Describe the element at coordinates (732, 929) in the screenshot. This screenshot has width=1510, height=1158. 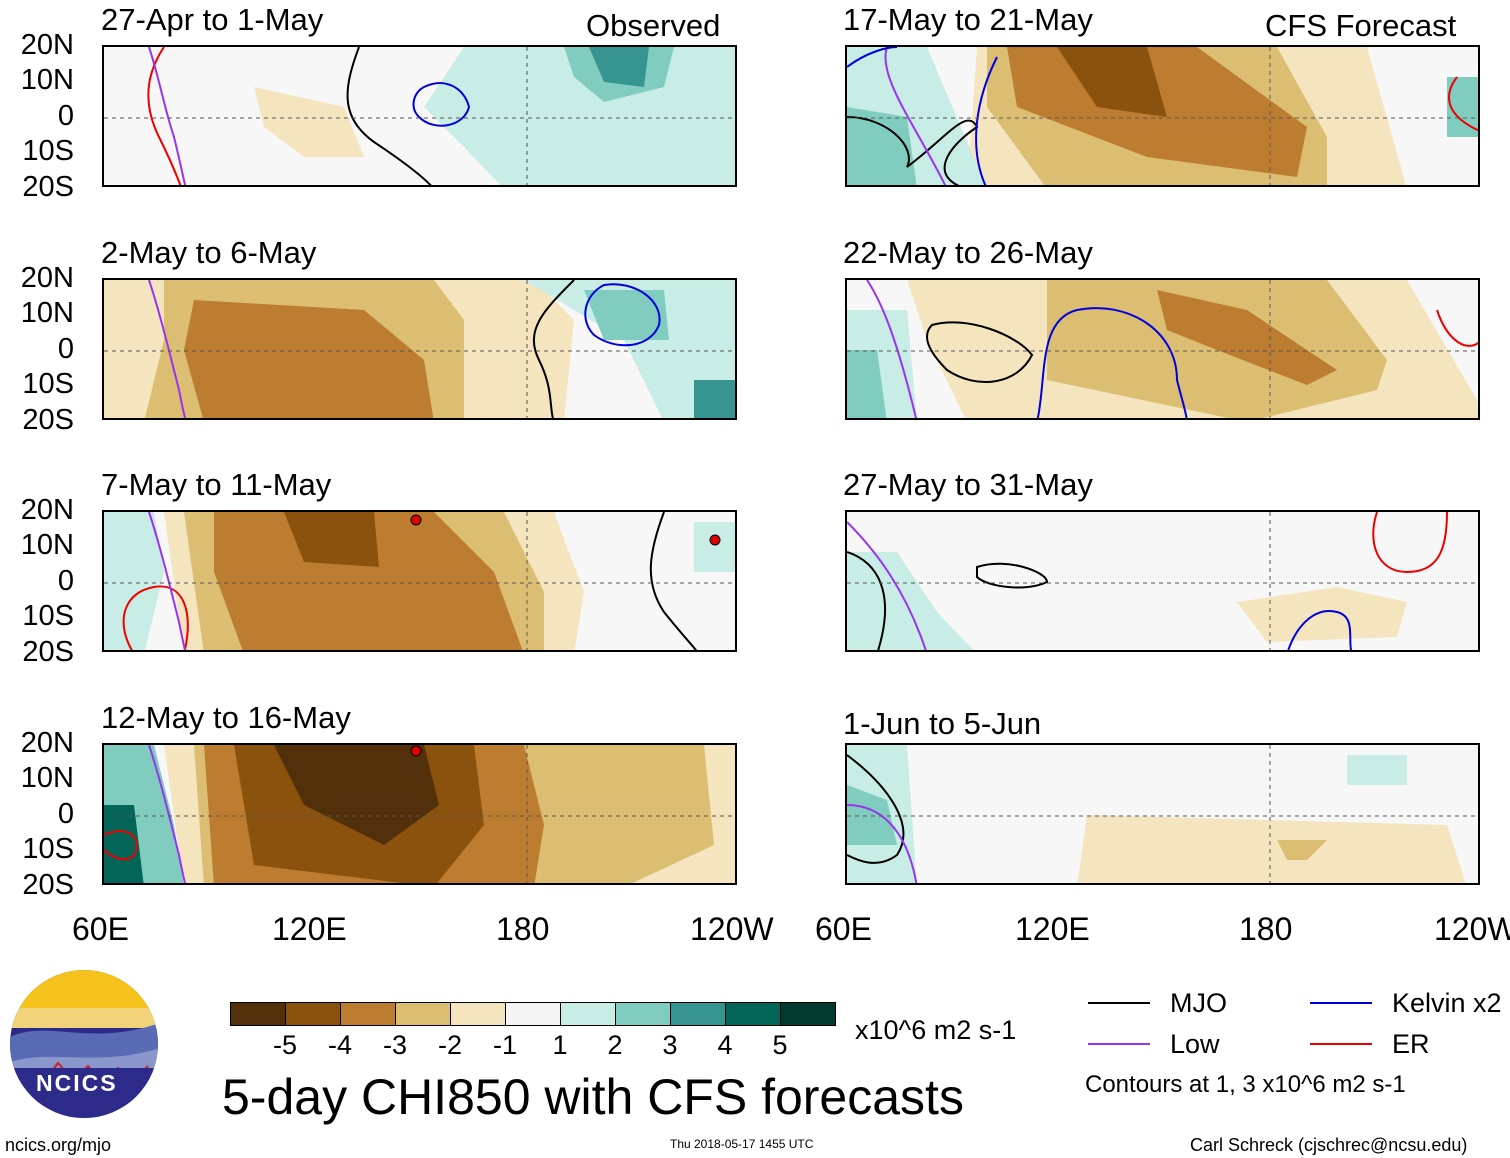
I see `lon-label-left-120w: 120W` at that location.